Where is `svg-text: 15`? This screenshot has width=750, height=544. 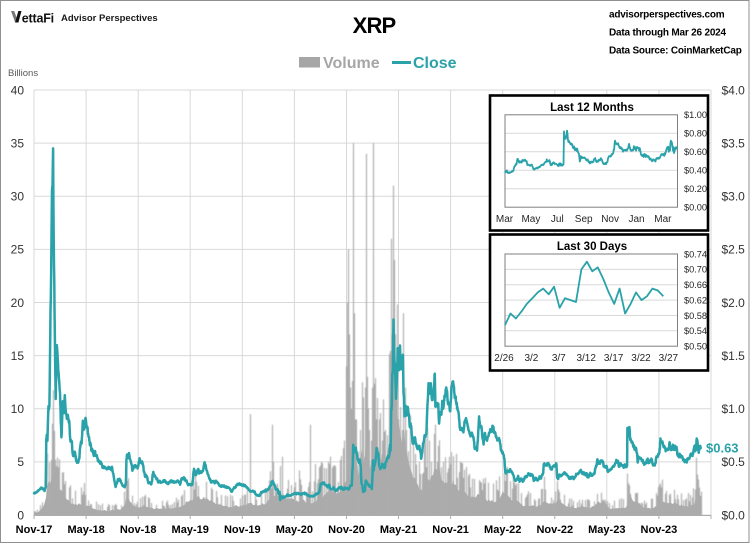
svg-text: 15 is located at coordinates (18, 356).